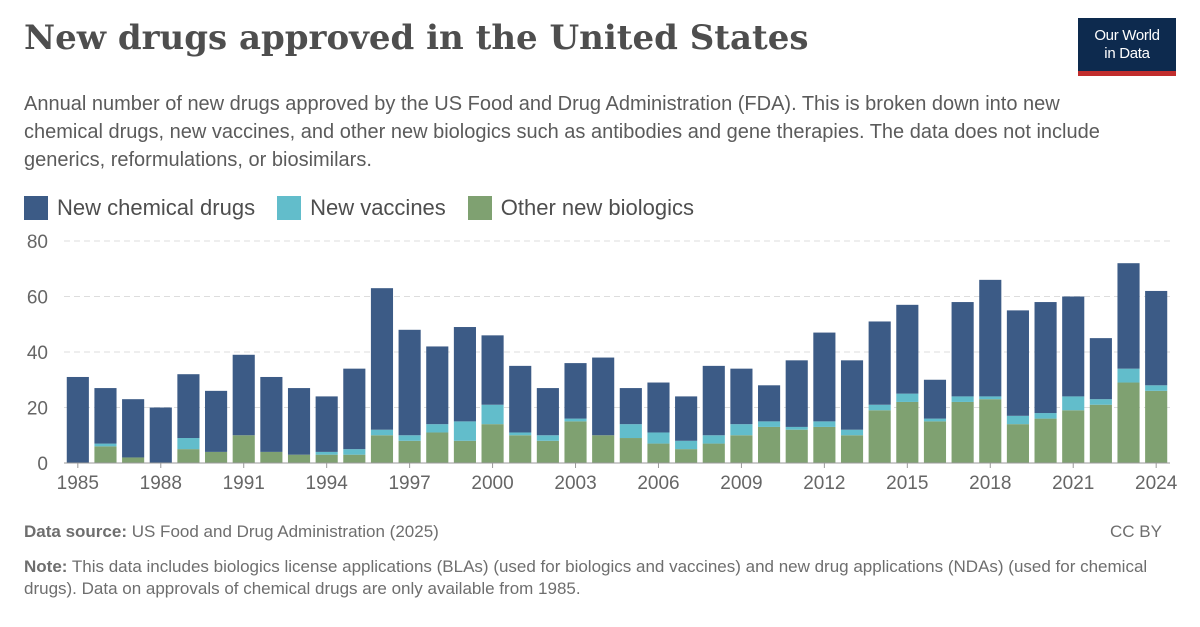  What do you see at coordinates (361, 208) in the screenshot?
I see `legend-item-vaccines: New vaccines` at bounding box center [361, 208].